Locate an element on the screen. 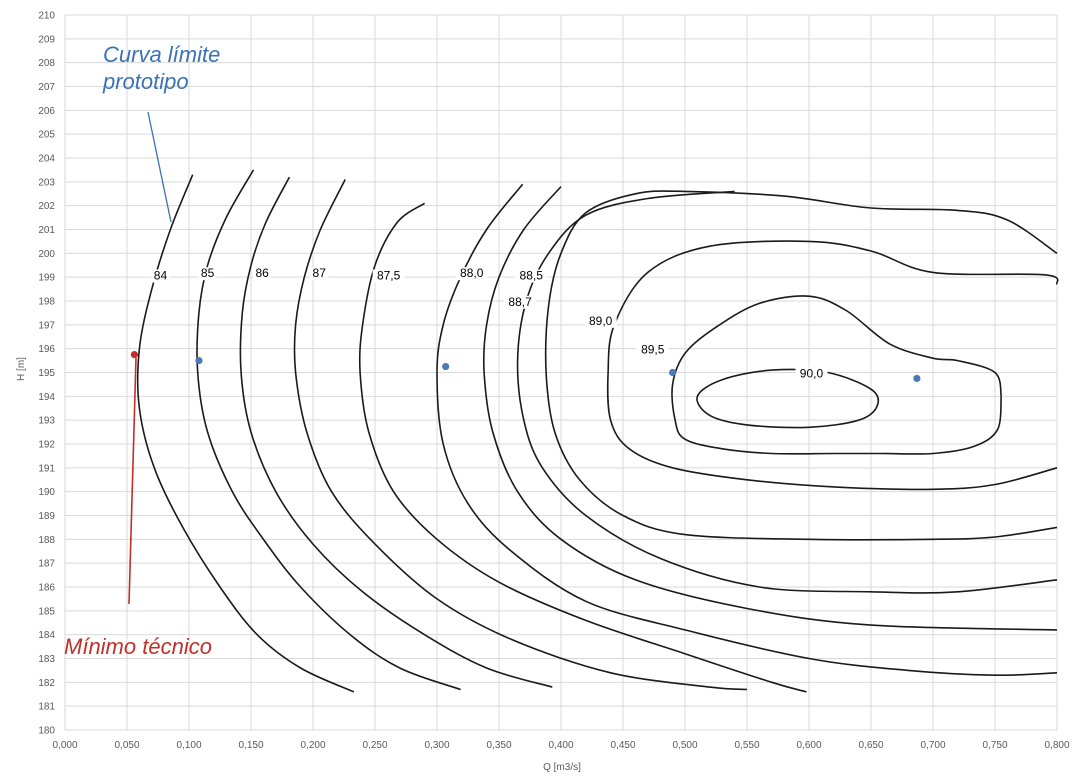 This screenshot has height=776, width=1088. contour-label: 85 is located at coordinates (208, 273).